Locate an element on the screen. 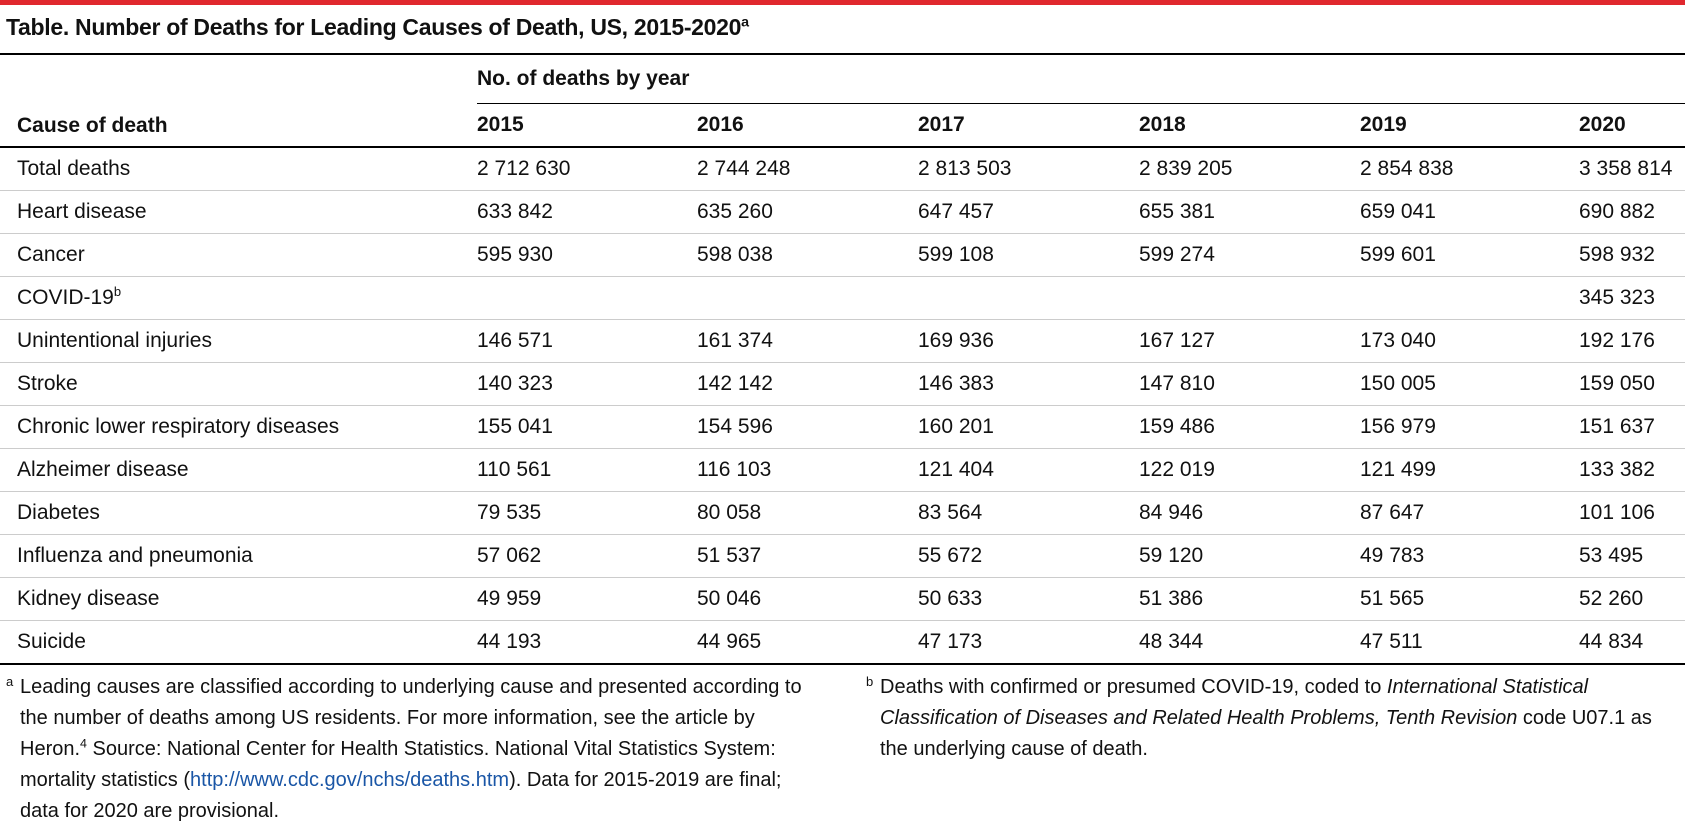 Image resolution: width=1685 pixels, height=838 pixels. value-cell: 84 946 is located at coordinates (1249, 513).